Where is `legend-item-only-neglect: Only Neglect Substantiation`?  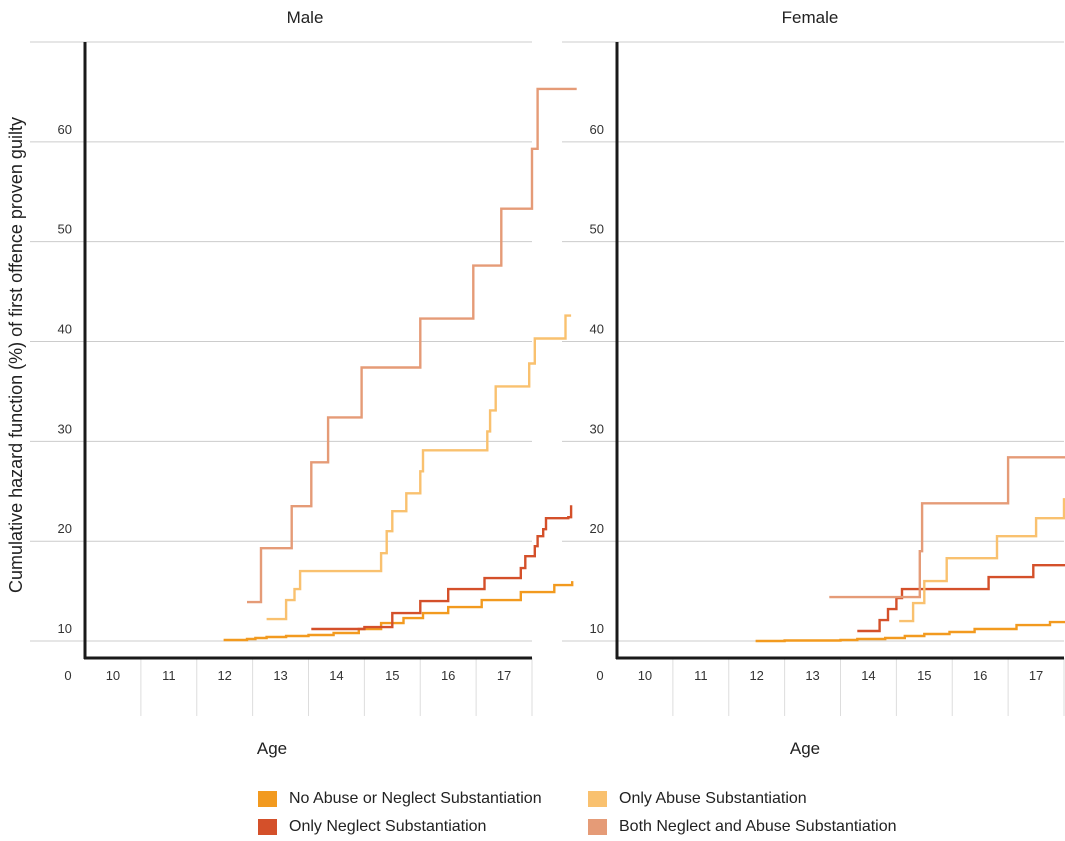 legend-item-only-neglect: Only Neglect Substantiation is located at coordinates (372, 827).